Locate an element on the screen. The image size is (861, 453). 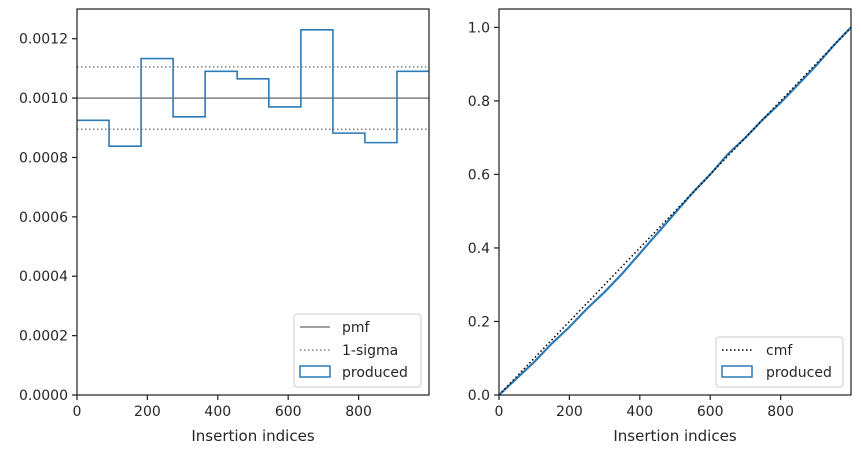
histogram-y-tick-label: 0.0000 is located at coordinates (43, 396).